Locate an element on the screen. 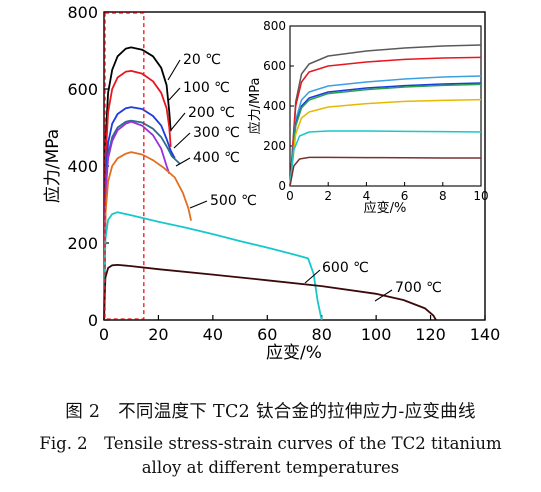 This screenshot has width=541, height=492. inset-y-tick-label: 800 is located at coordinates (274, 26).